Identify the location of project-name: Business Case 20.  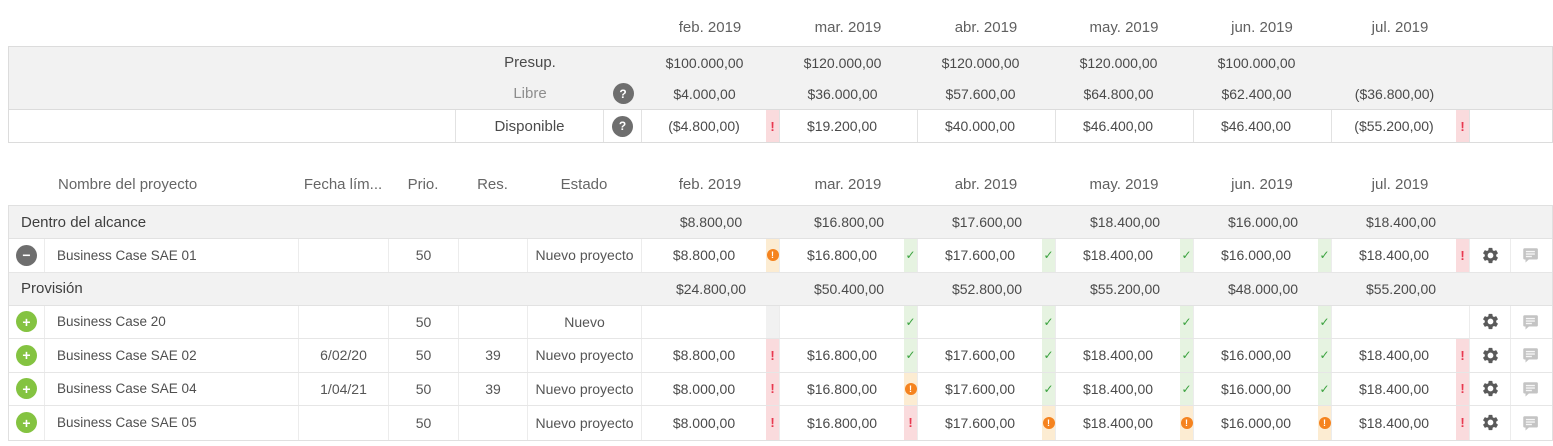
(172, 321).